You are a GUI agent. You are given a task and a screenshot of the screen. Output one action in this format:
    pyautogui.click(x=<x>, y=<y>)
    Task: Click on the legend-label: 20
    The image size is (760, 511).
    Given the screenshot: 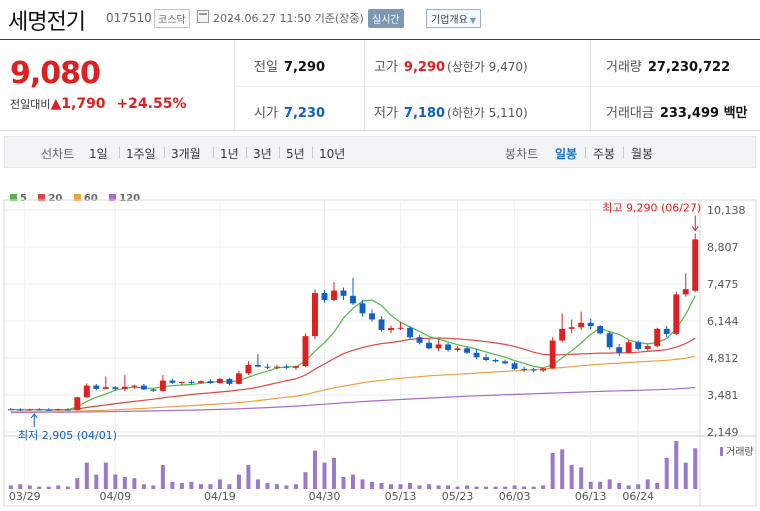 What is the action you would take?
    pyautogui.click(x=55, y=198)
    